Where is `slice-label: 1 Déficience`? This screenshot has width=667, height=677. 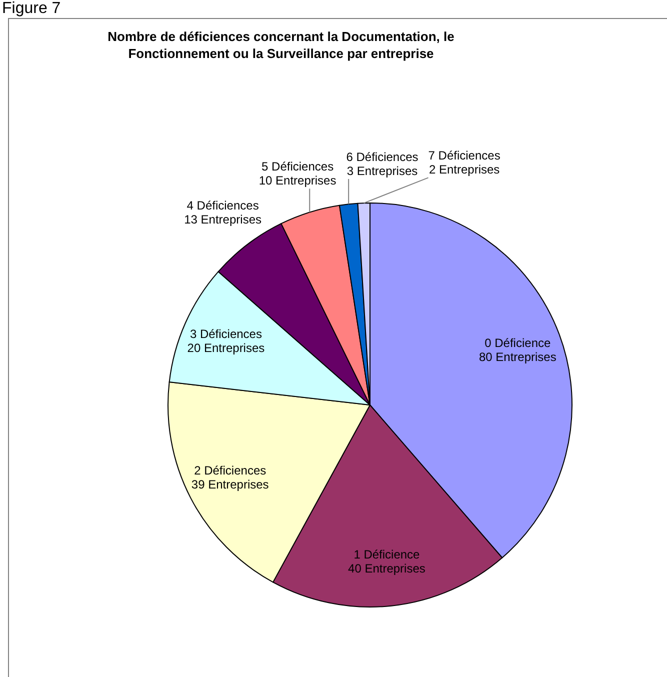 slice-label: 1 Déficience is located at coordinates (387, 555).